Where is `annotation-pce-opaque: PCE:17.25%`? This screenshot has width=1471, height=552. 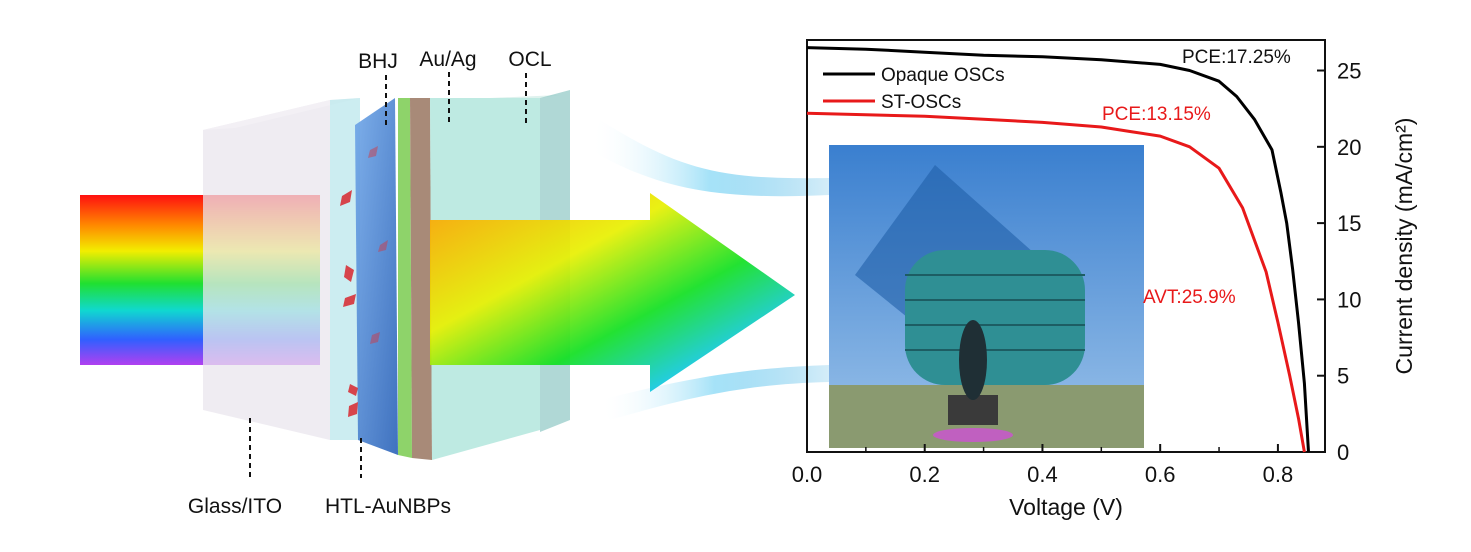
annotation-pce-opaque: PCE:17.25% is located at coordinates (1236, 57).